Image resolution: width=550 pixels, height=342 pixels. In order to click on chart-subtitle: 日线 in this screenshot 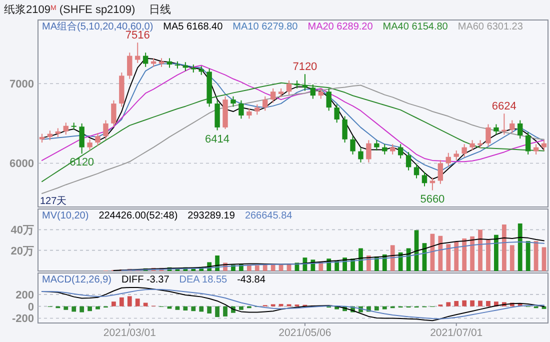, I will do `click(160, 9)`.